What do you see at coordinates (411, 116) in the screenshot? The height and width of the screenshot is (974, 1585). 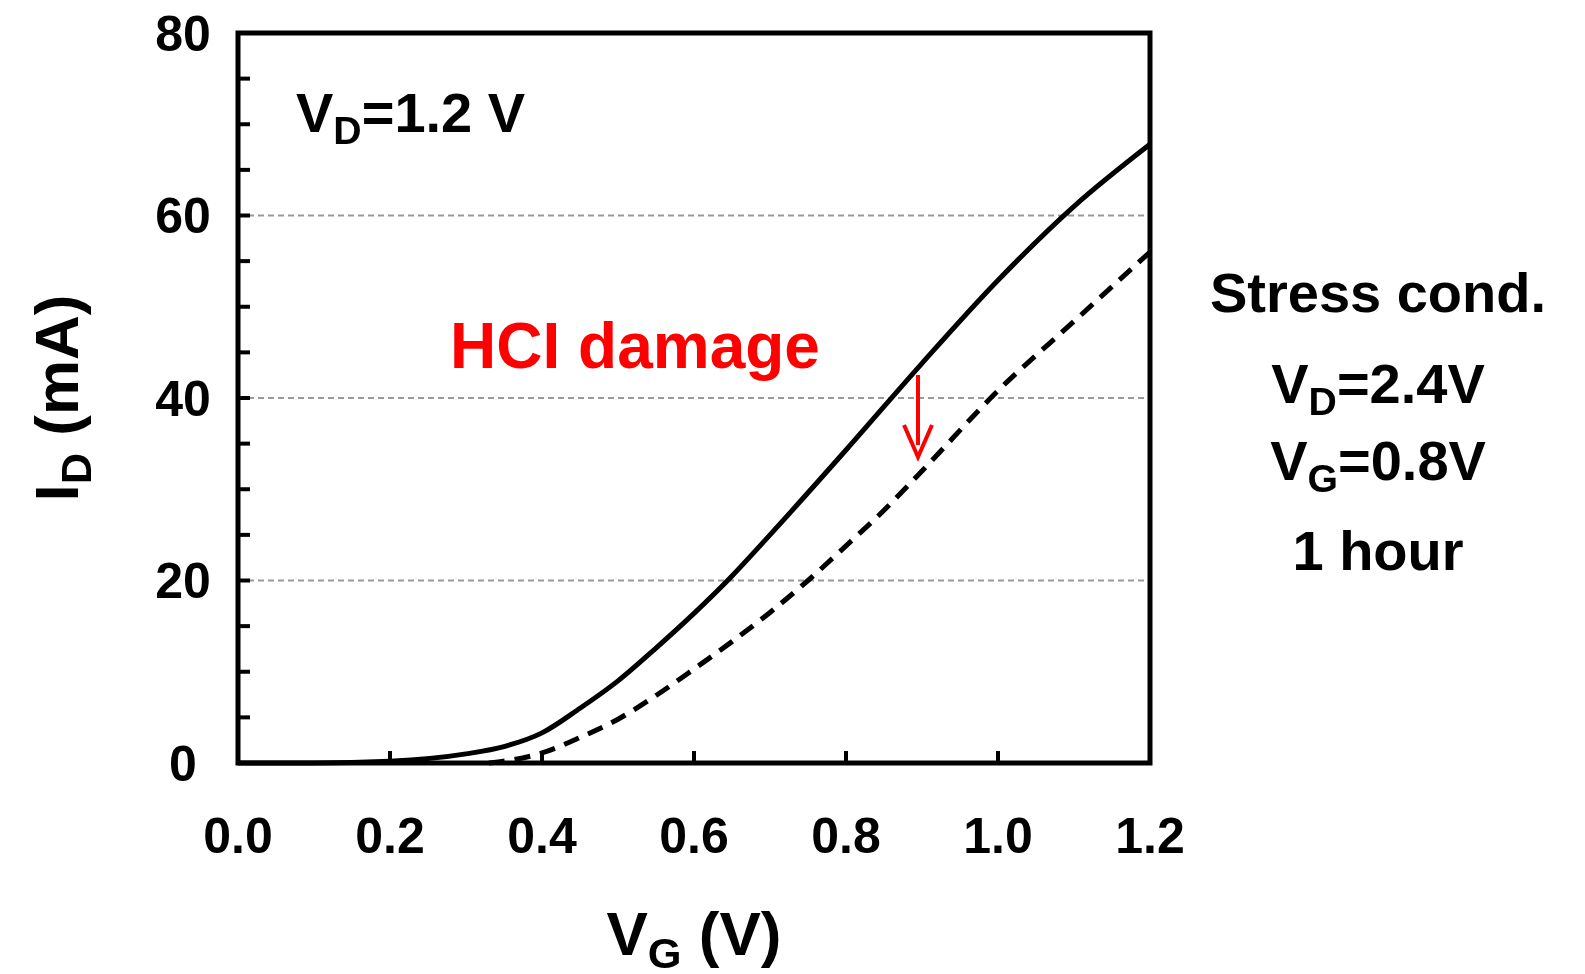 I see `annotation: V$_{D}$=1.2 V` at bounding box center [411, 116].